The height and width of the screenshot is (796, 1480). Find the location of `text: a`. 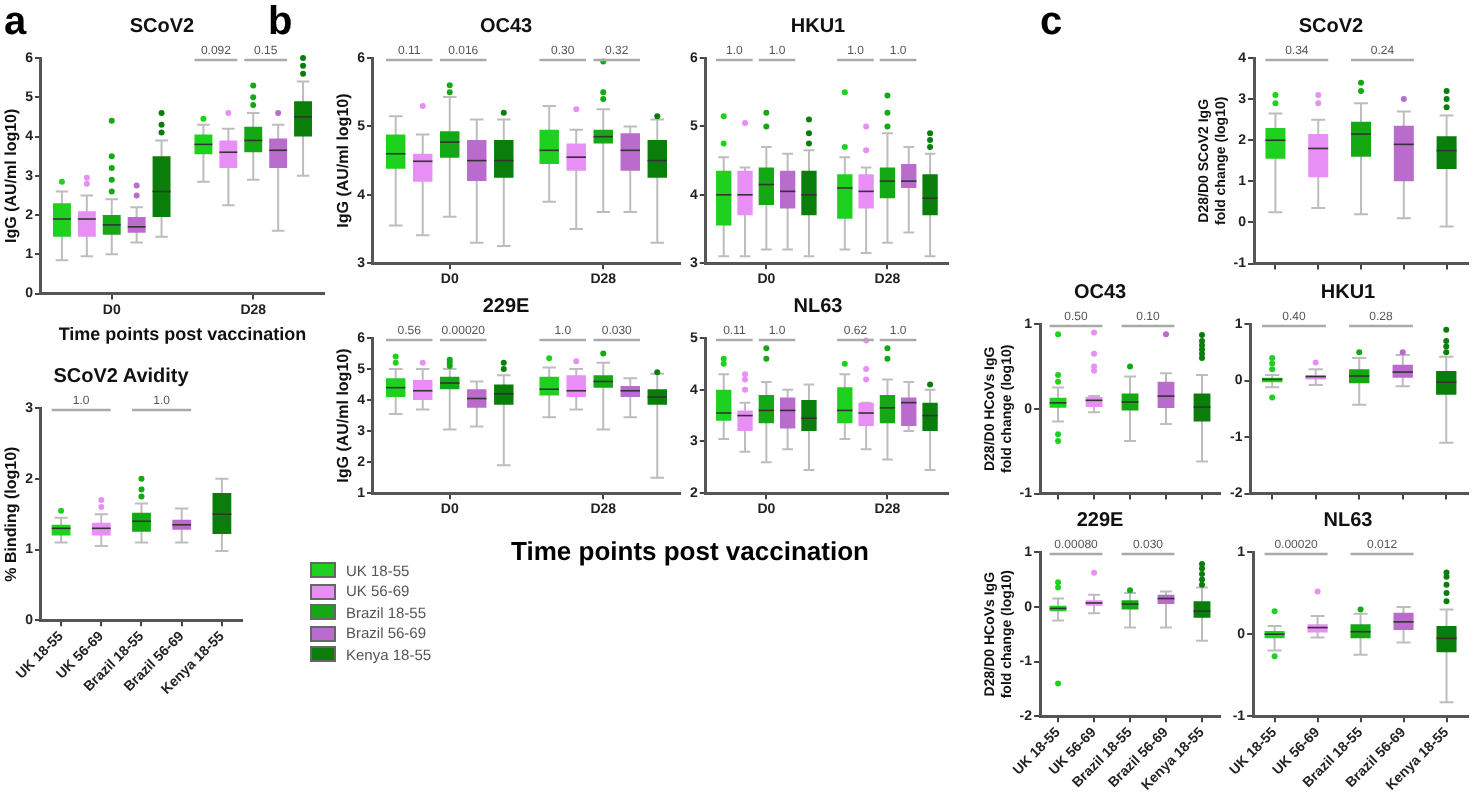

text: a is located at coordinates (15, 22).